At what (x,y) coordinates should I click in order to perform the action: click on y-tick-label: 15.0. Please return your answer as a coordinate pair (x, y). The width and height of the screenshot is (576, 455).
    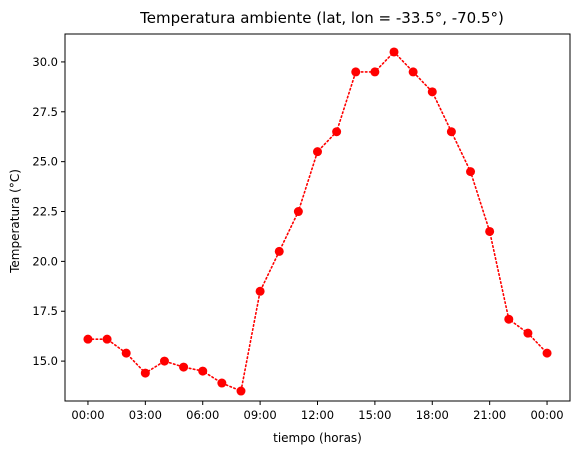
    Looking at the image, I should click on (45, 361).